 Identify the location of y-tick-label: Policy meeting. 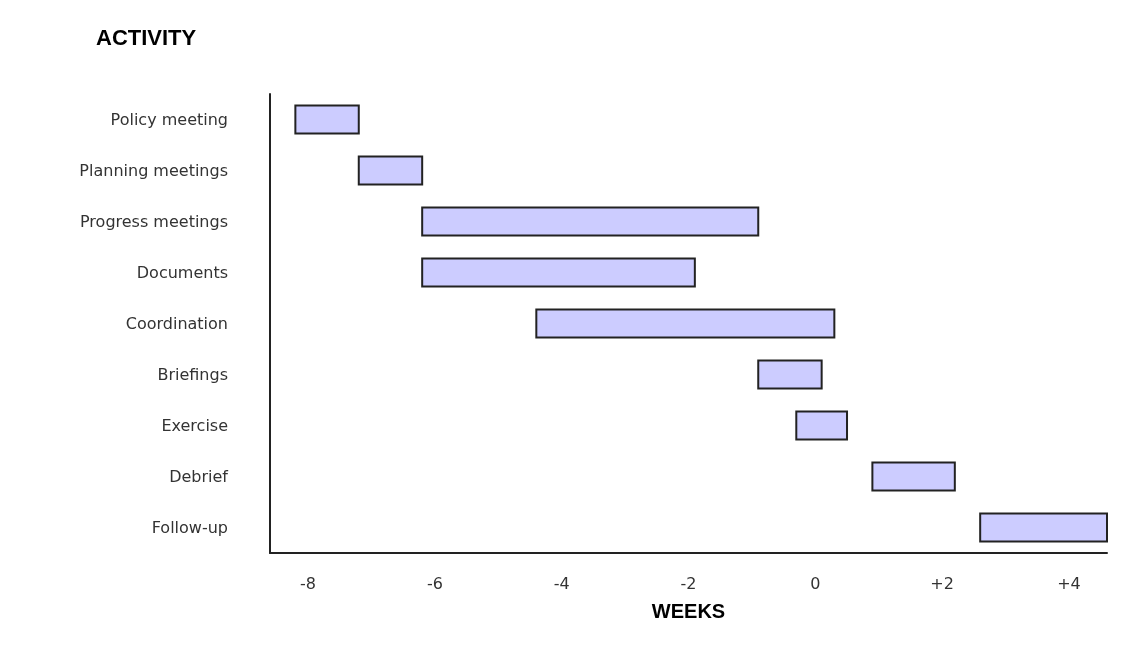
(169, 119).